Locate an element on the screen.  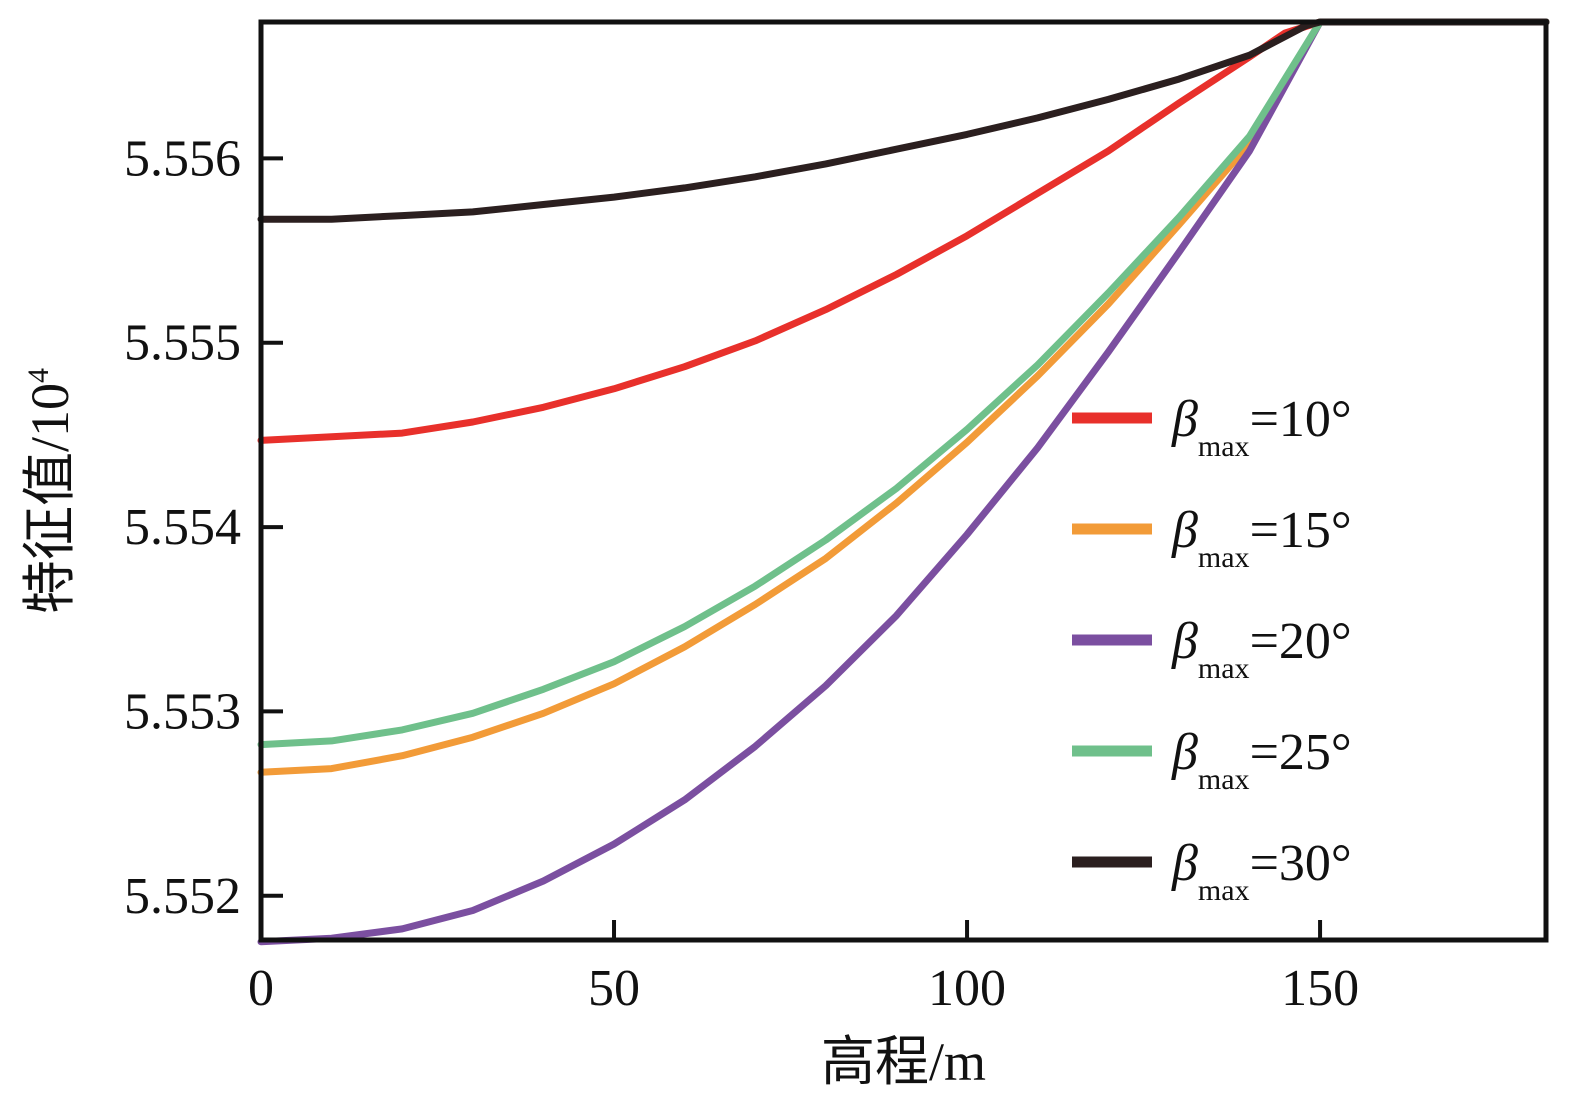
y-axis-label-exponent: 4 is located at coordinates (38, 375).